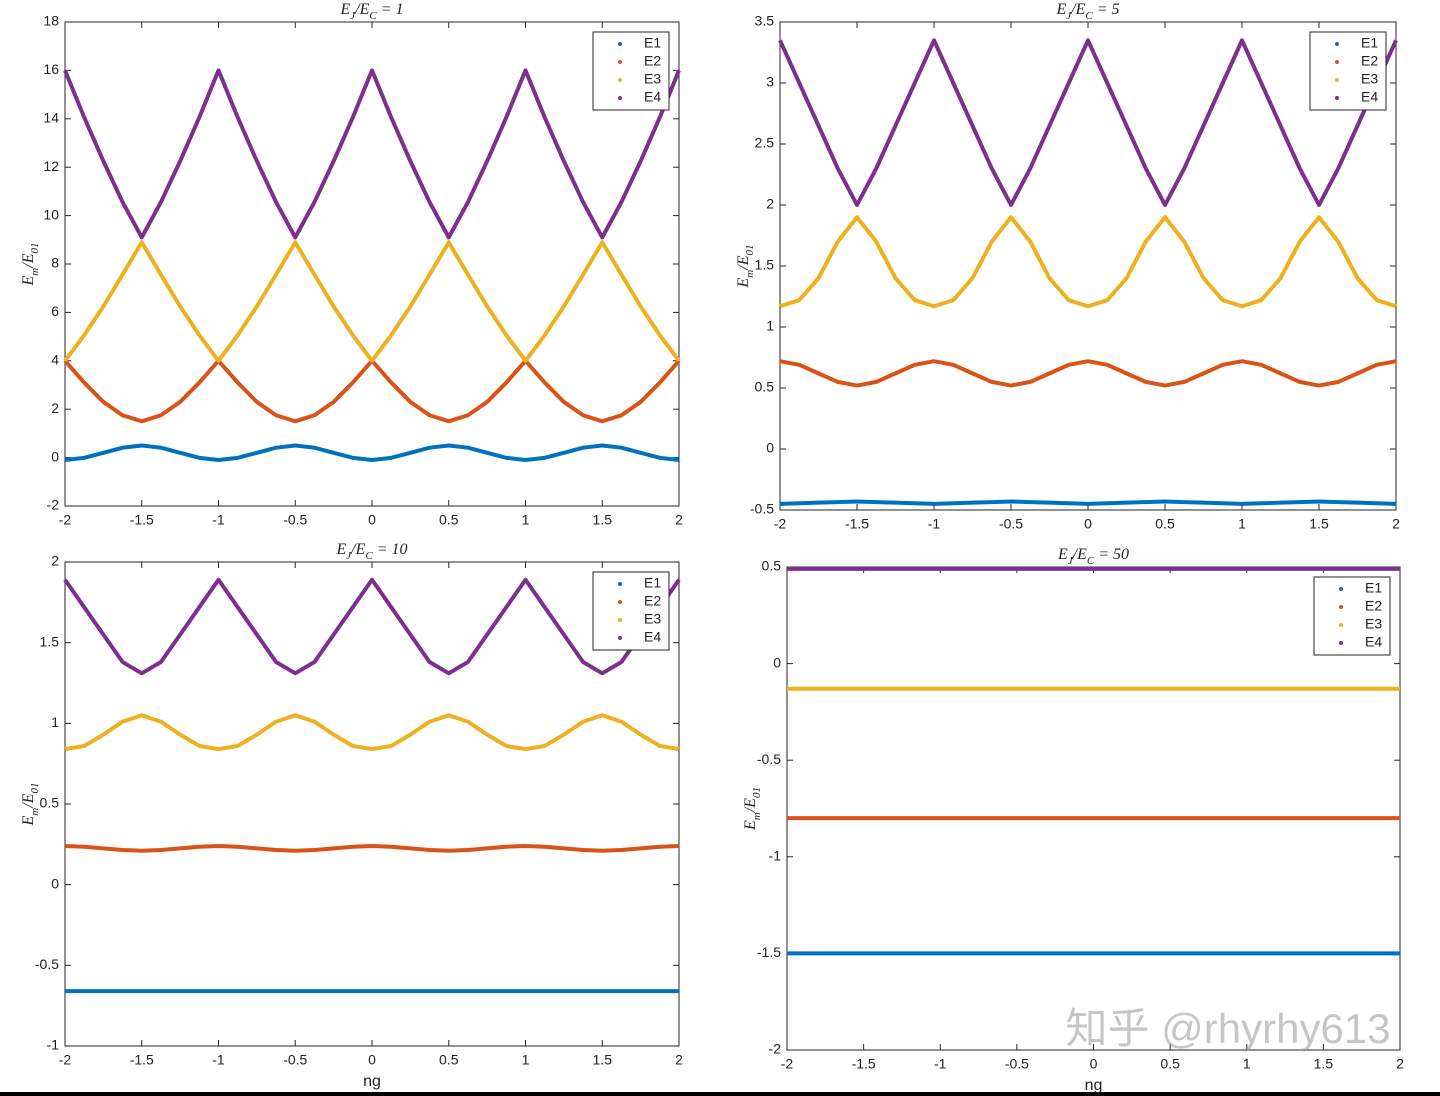 This screenshot has height=1096, width=1440. I want to click on y-tick-label: 4, so click(55, 360).